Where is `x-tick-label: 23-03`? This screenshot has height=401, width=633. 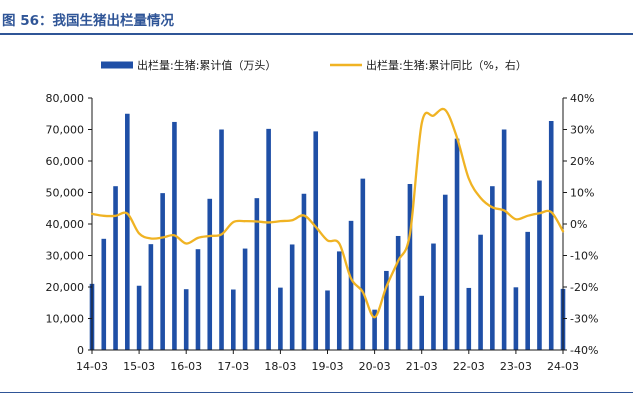
x-tick-label: 23-03 is located at coordinates (516, 366).